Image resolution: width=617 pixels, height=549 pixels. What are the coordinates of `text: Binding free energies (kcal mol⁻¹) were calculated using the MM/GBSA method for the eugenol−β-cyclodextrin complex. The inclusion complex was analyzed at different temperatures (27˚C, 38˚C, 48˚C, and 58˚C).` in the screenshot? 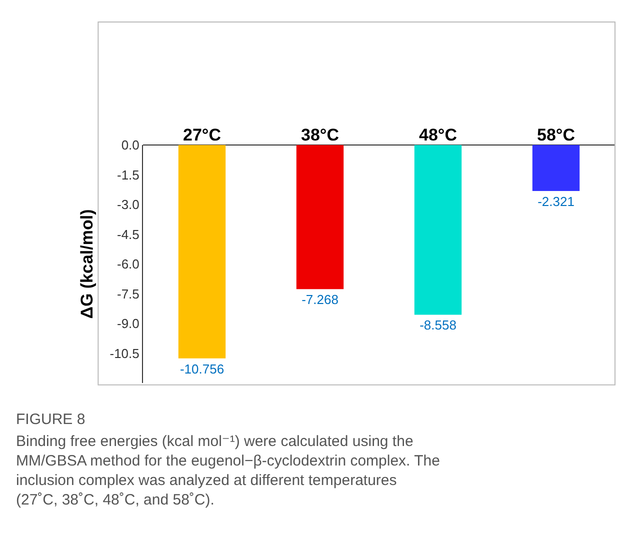 It's located at (228, 470).